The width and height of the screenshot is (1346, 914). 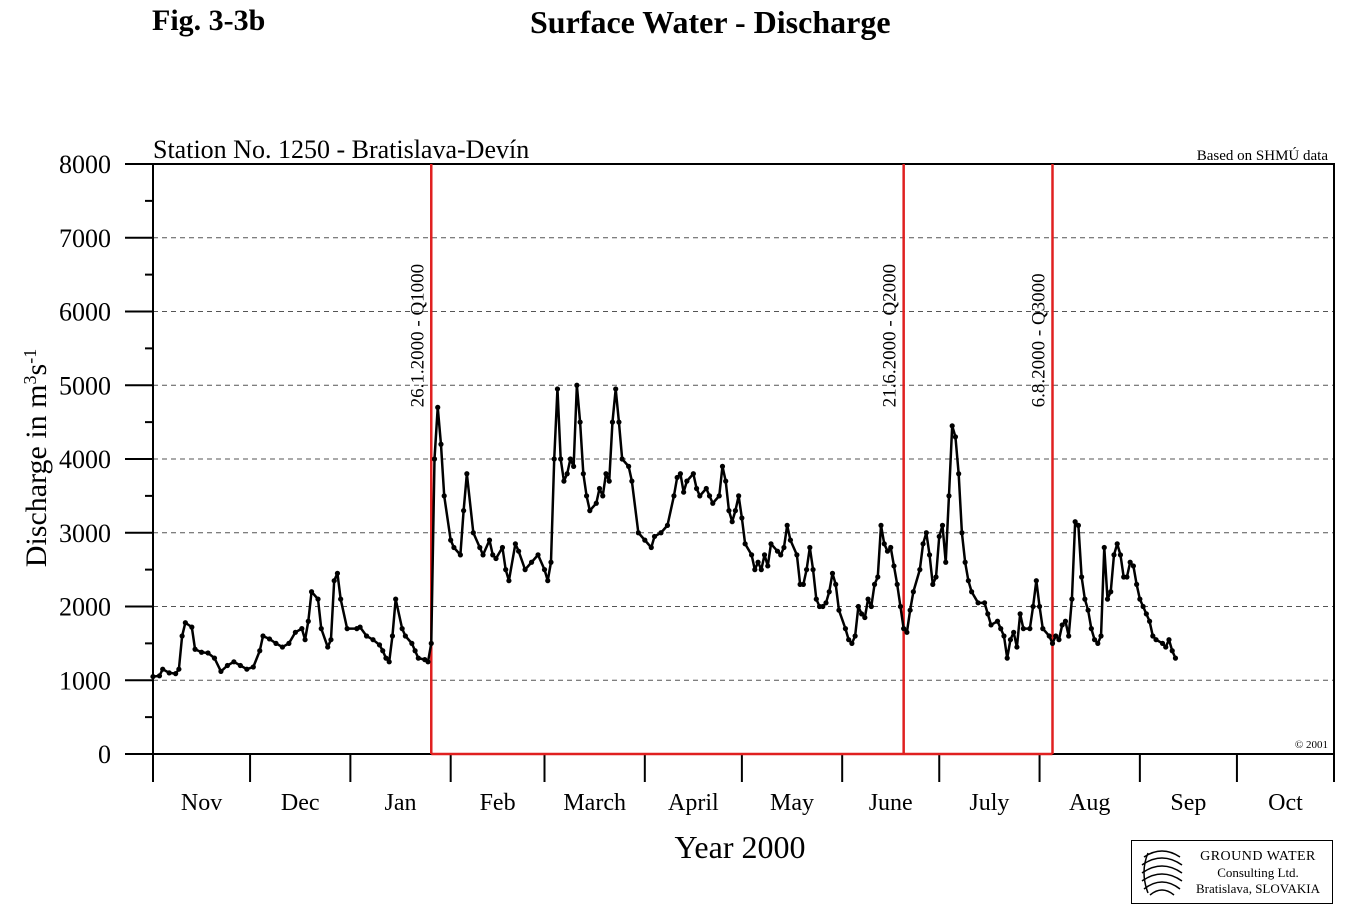 I want to click on x-tick-label: April, so click(x=693, y=803).